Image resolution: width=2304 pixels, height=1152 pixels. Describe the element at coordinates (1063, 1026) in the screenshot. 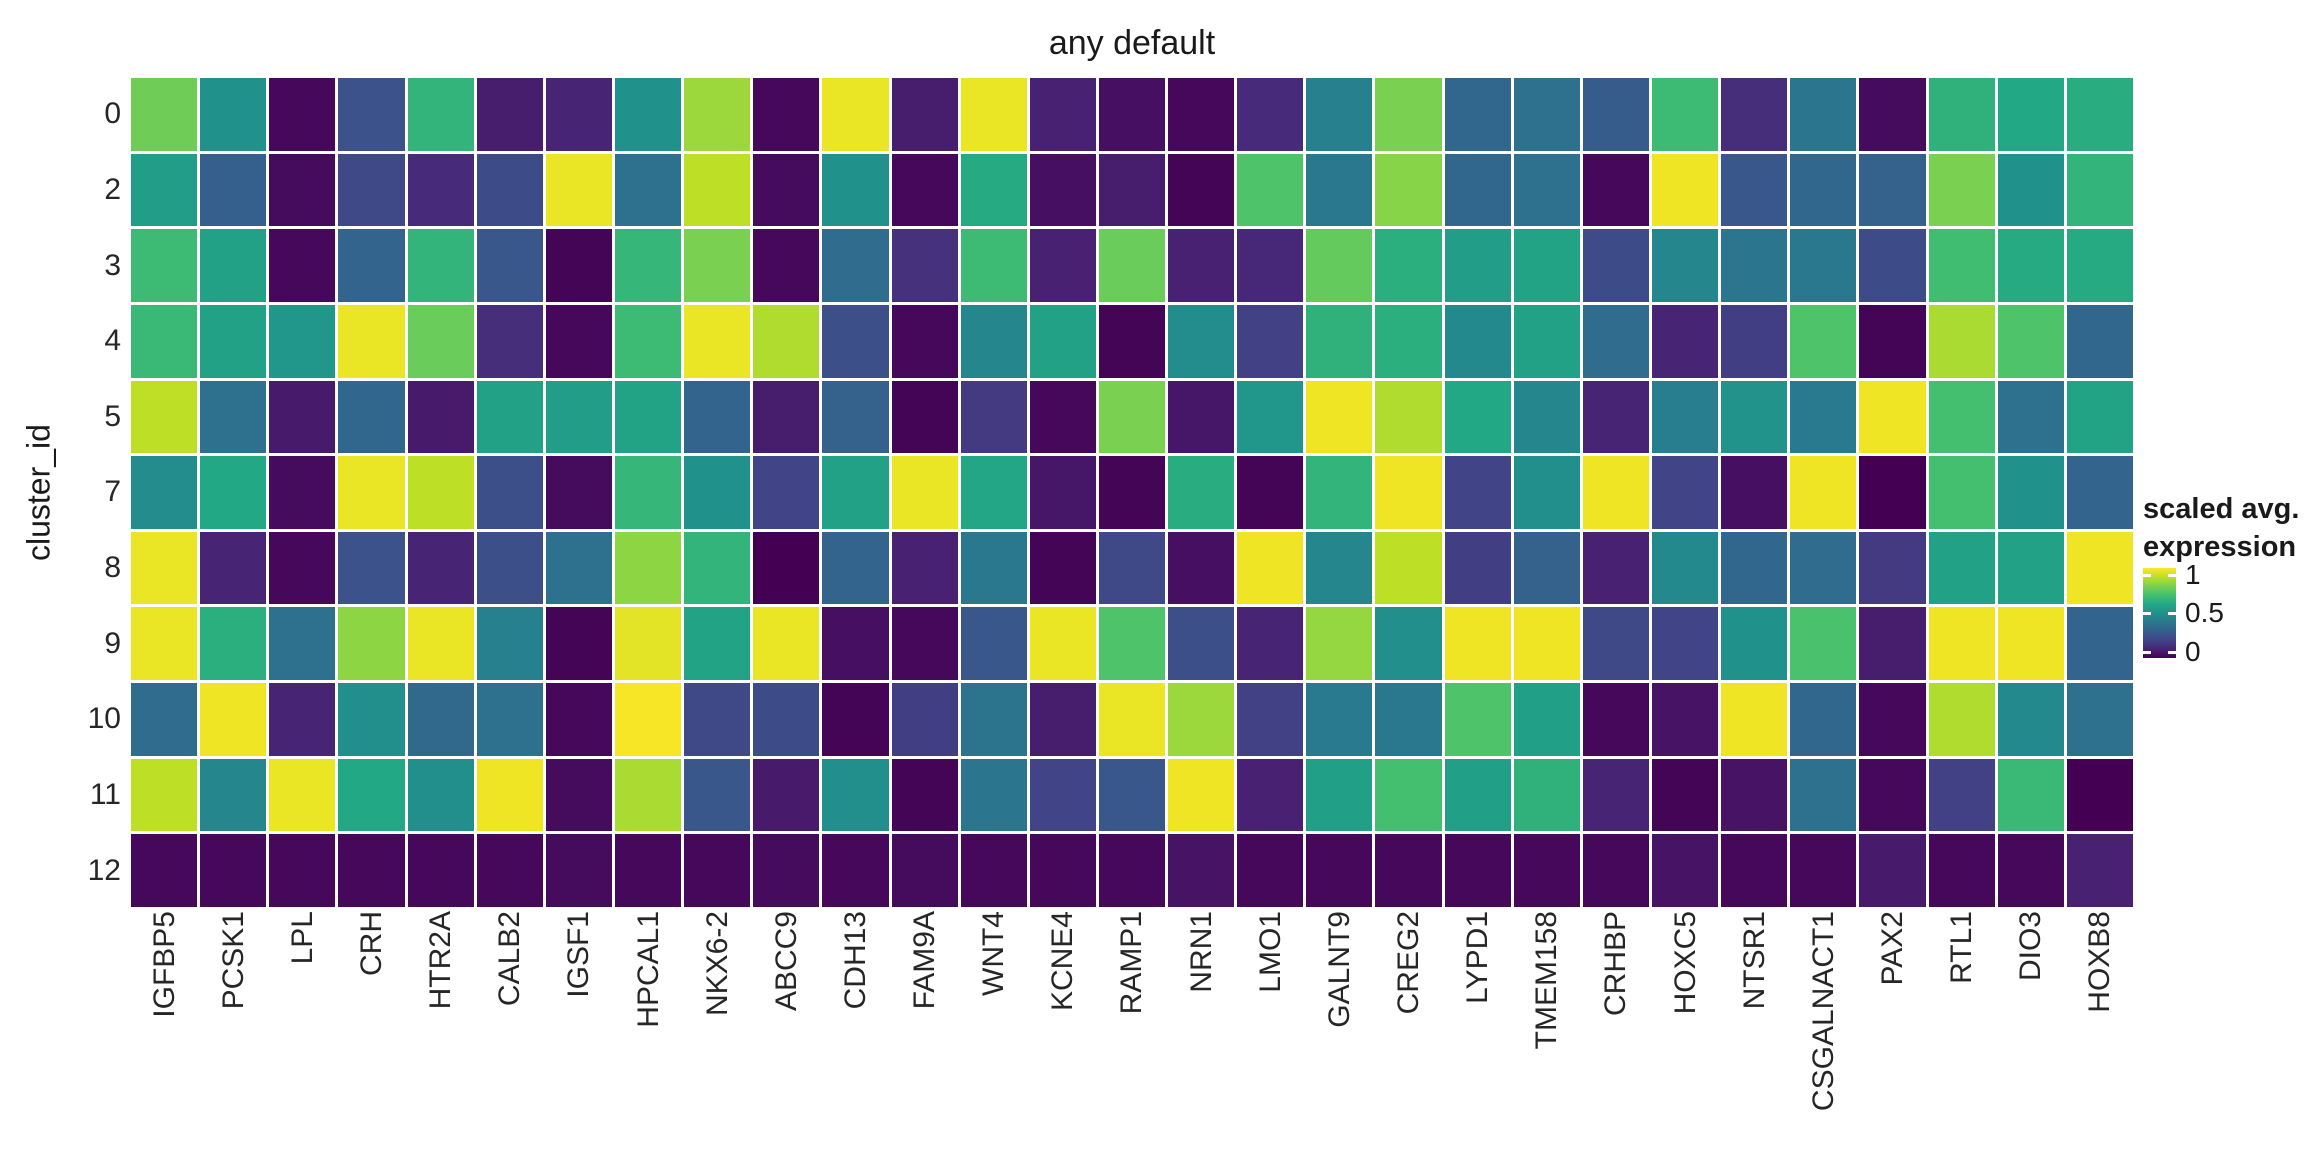

I see `x-tick-cell: KCNE4` at that location.